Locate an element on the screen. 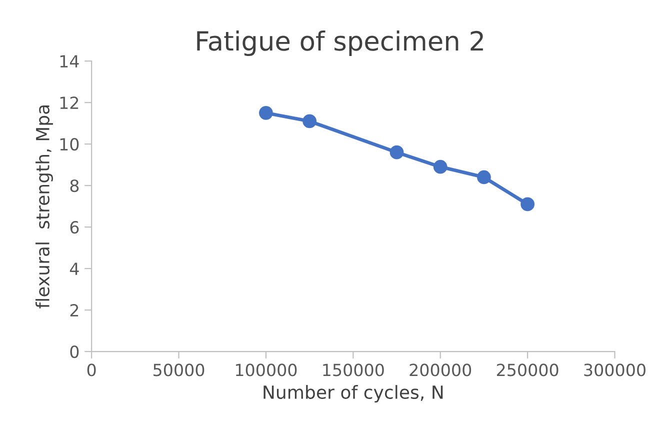  x-tick-label: 100000 is located at coordinates (266, 370).